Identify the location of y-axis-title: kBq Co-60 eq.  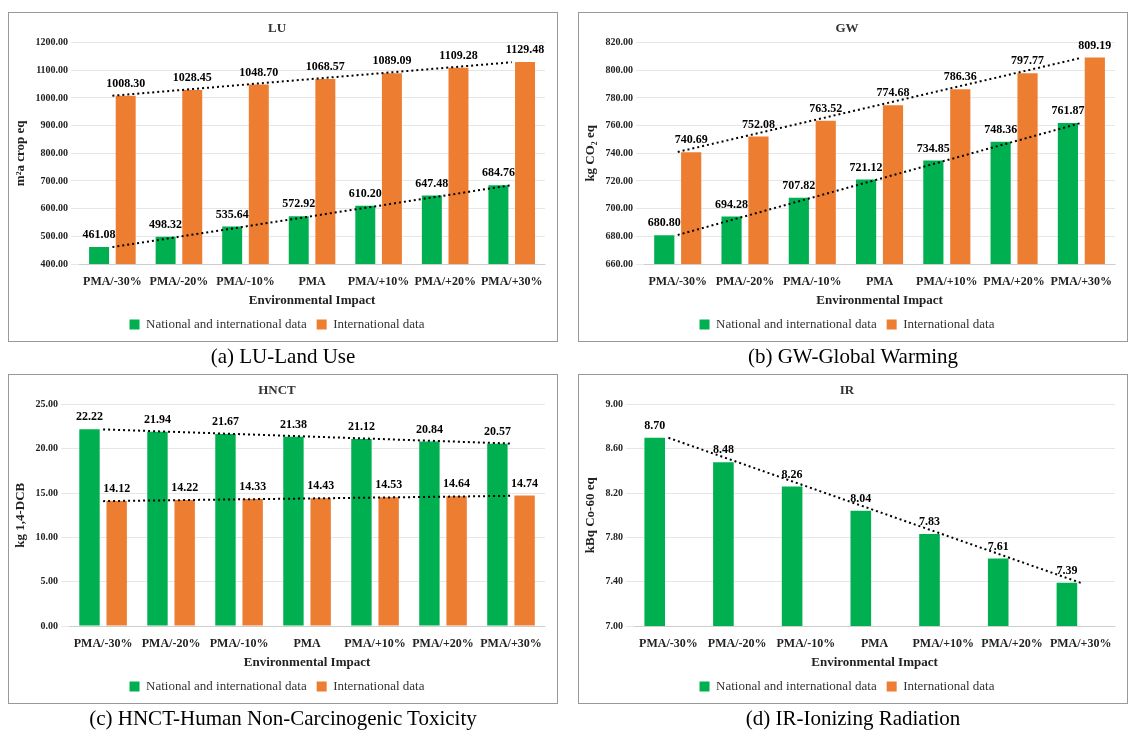
(590, 515).